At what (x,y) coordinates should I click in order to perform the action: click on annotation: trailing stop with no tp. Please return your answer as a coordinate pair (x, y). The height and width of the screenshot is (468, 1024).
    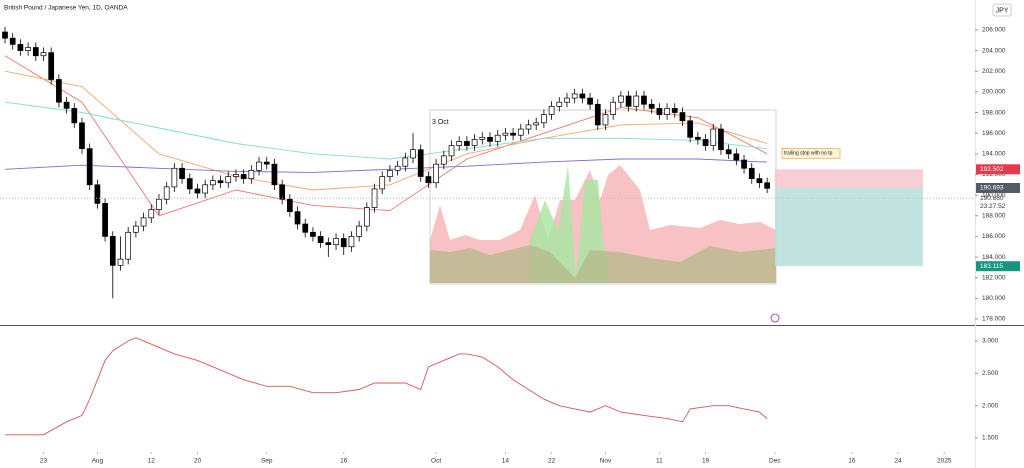
    Looking at the image, I should click on (808, 154).